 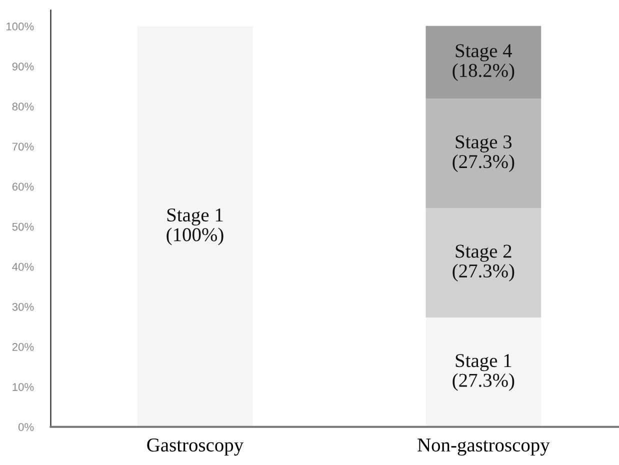 I want to click on data-label: (18.2%), so click(x=483, y=72).